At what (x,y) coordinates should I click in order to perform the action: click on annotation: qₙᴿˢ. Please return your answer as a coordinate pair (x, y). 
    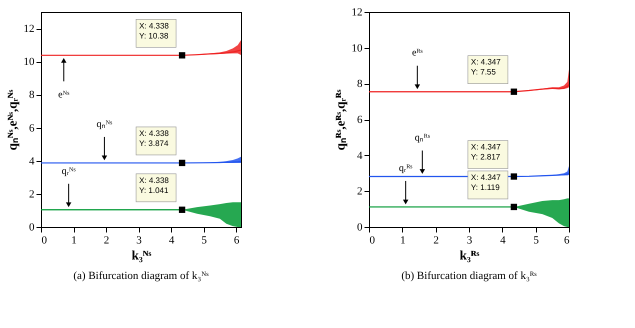
    Looking at the image, I should click on (422, 138).